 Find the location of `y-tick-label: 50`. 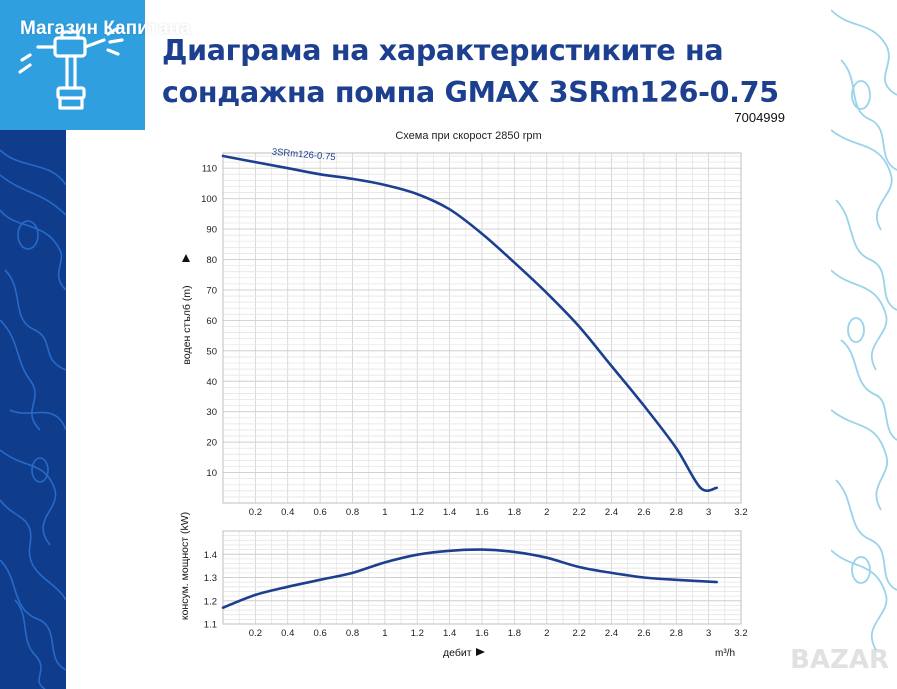

y-tick-label: 50 is located at coordinates (211, 351).